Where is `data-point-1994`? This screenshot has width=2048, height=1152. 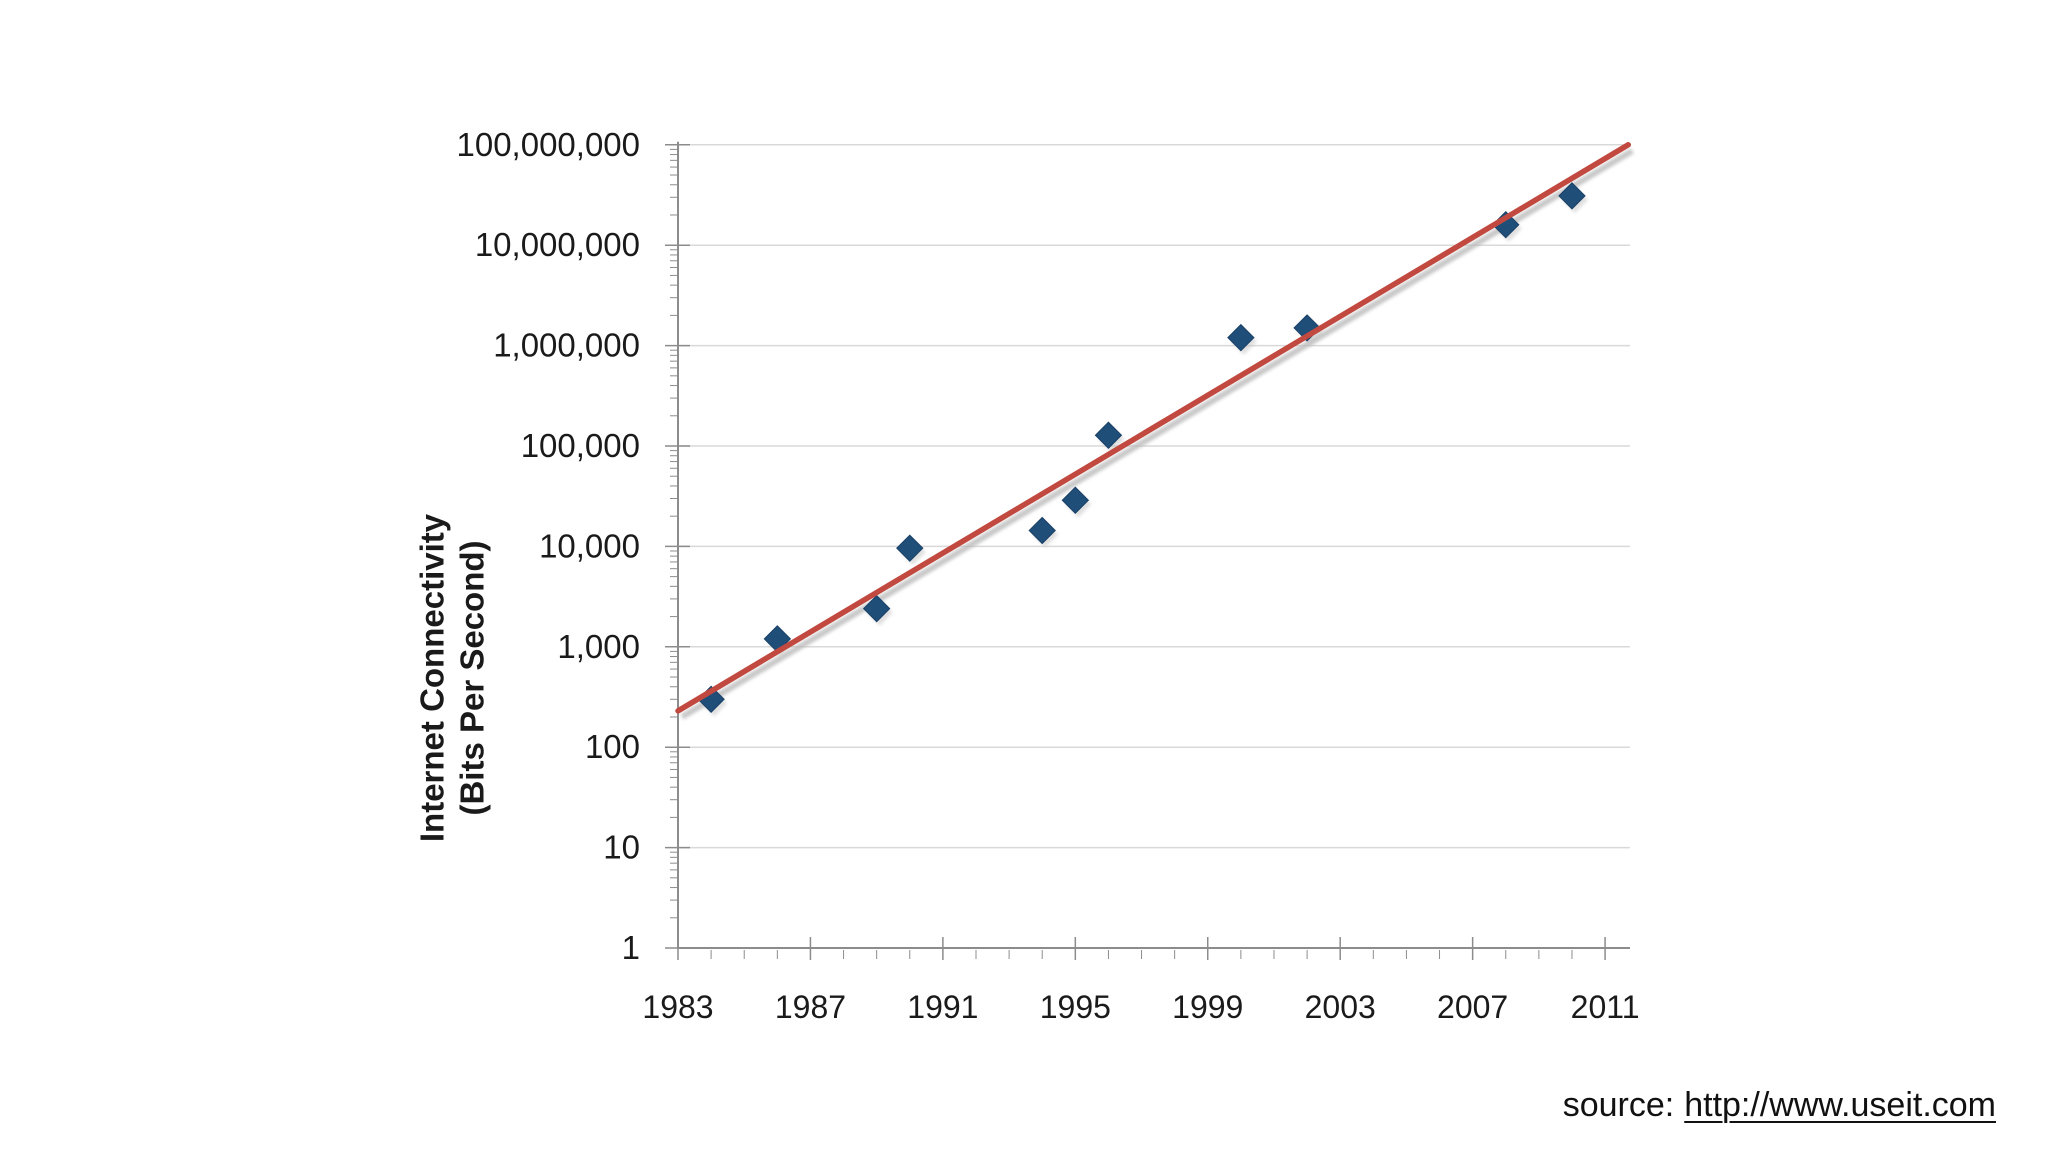
data-point-1994 is located at coordinates (1042, 530).